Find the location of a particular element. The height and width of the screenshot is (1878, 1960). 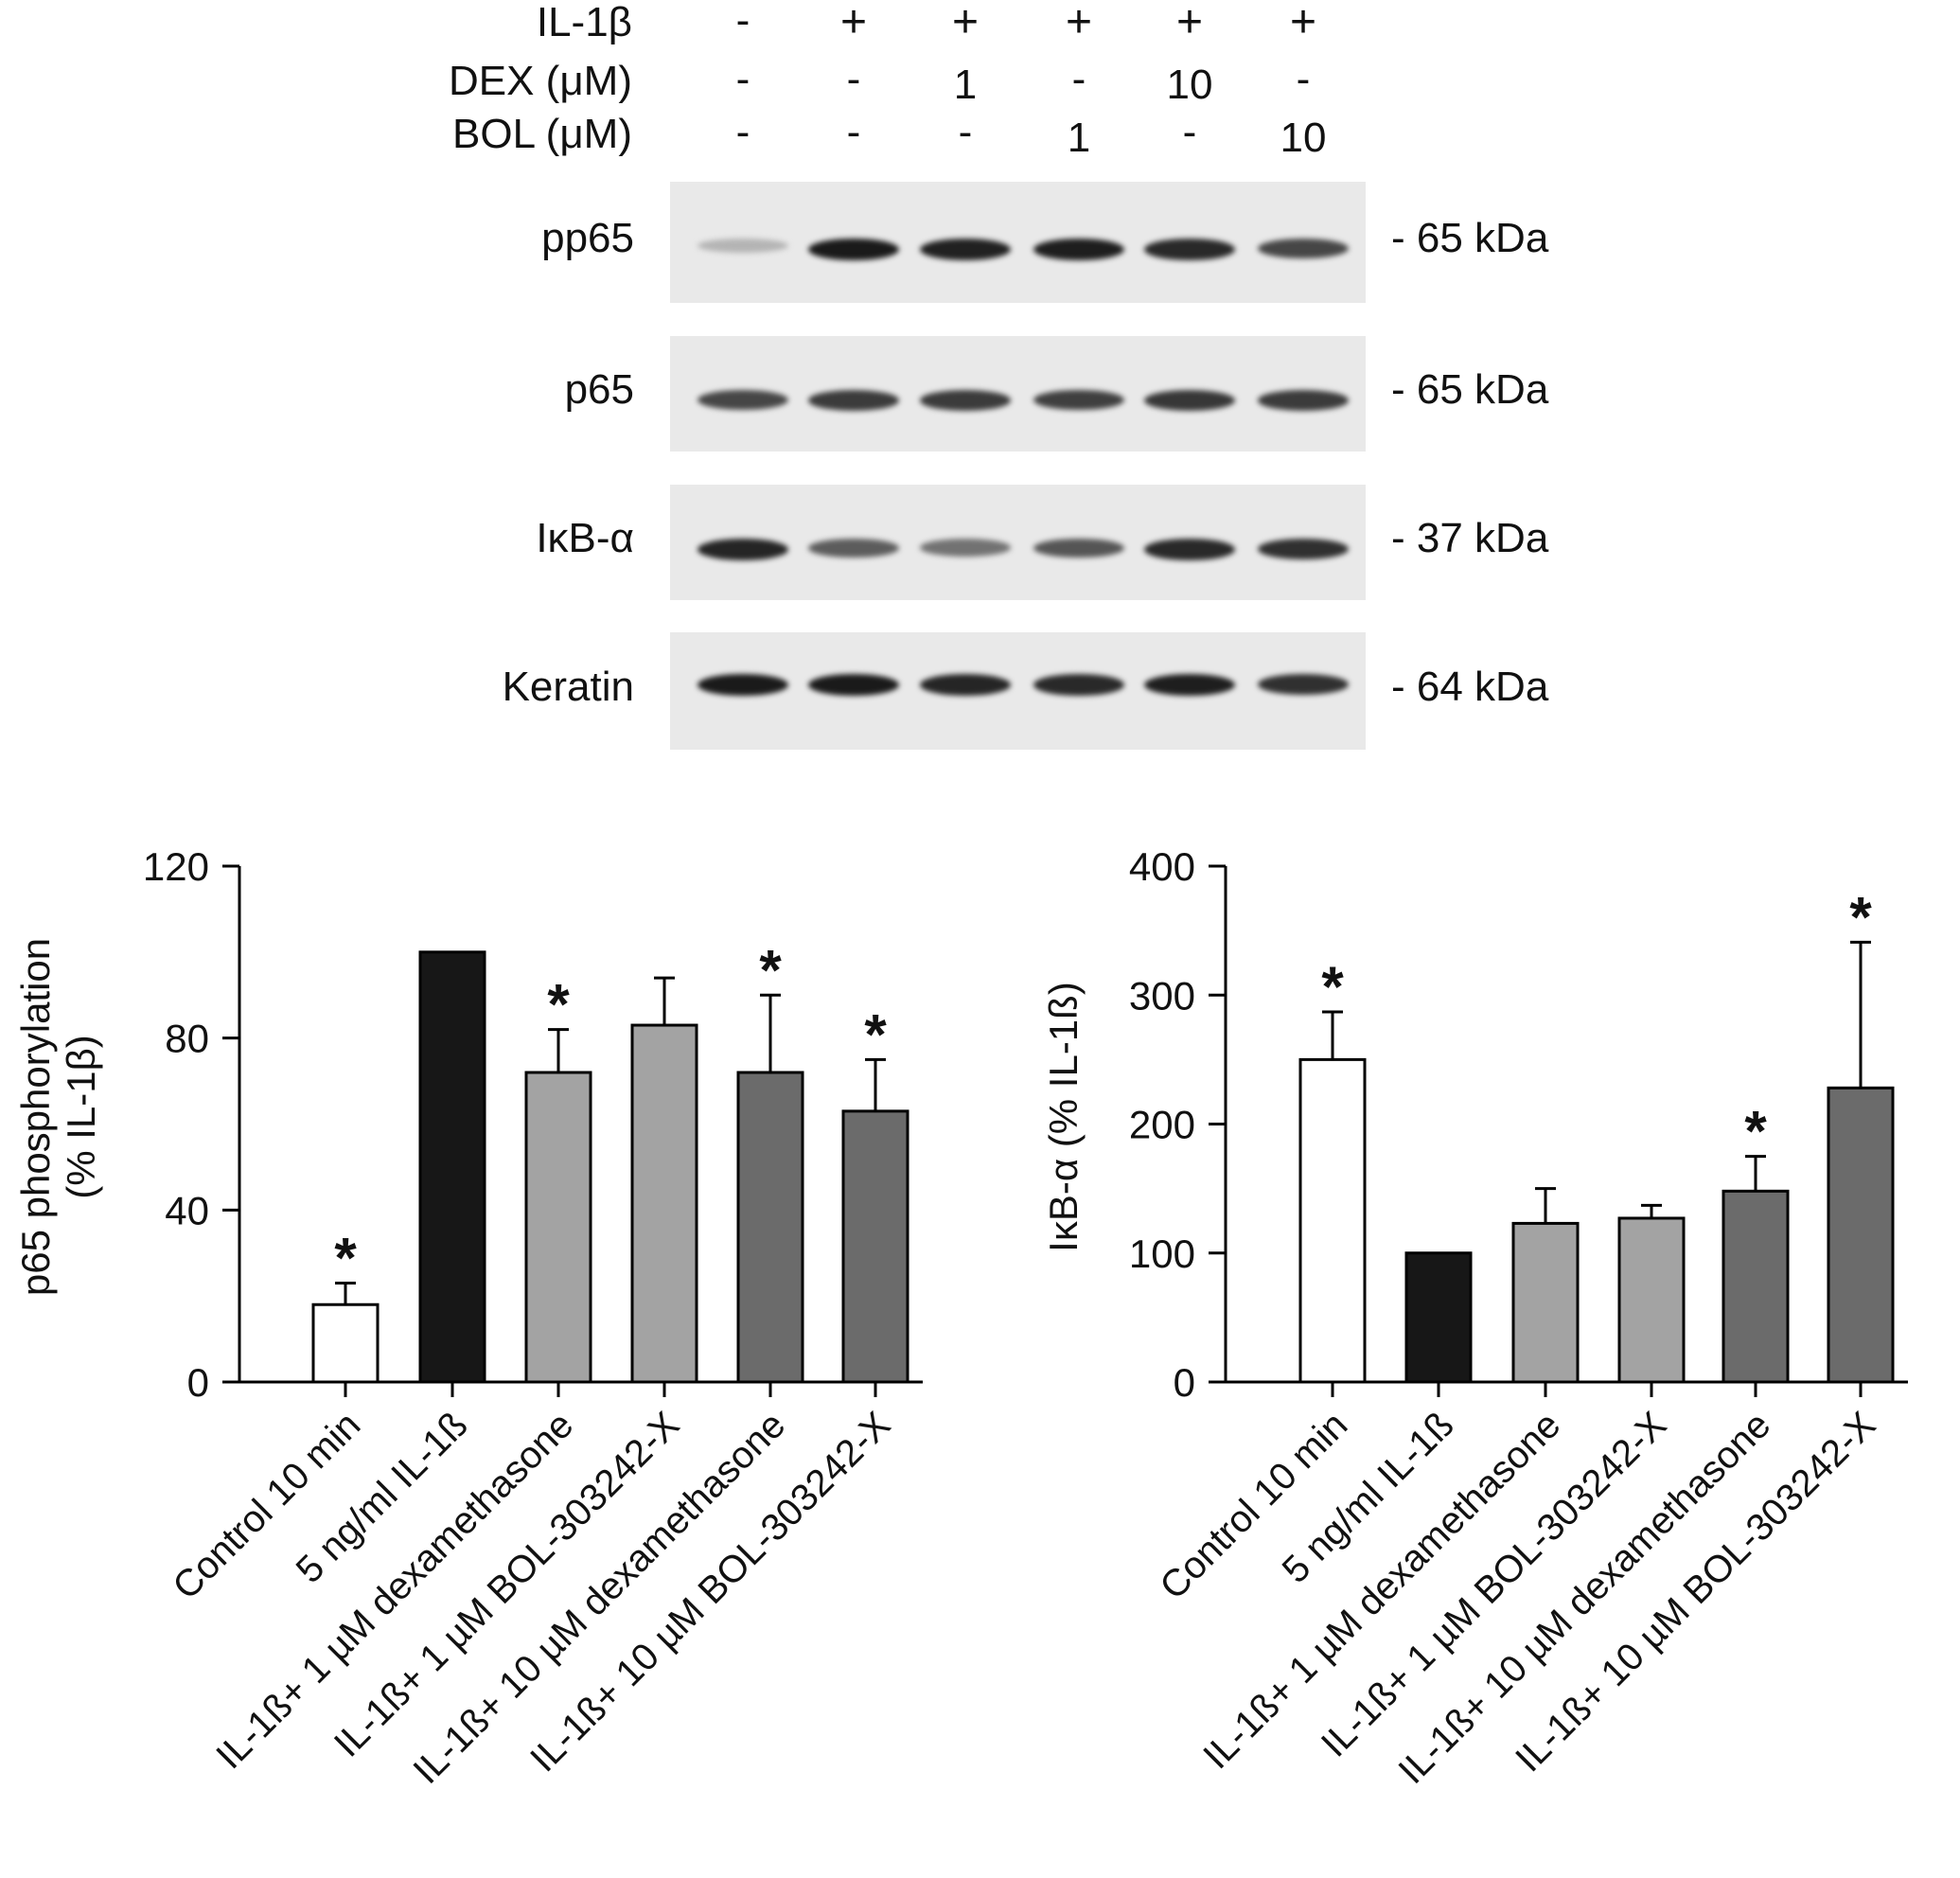

treatment-label: BOL (μM) is located at coordinates (542, 134).